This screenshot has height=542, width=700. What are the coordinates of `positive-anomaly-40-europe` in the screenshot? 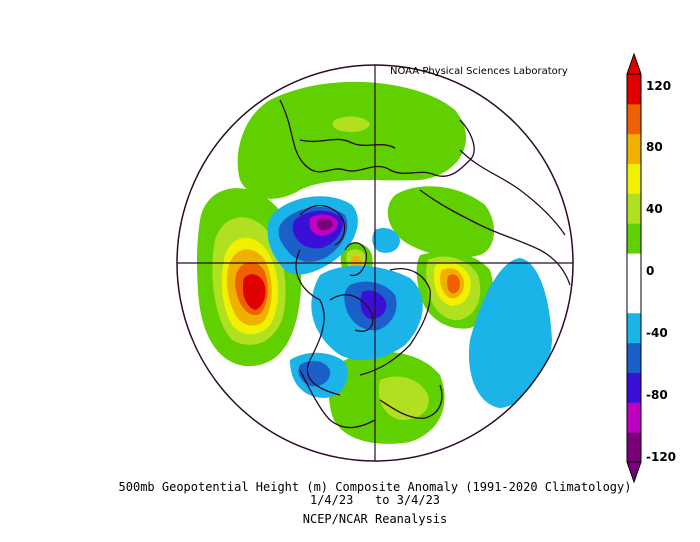 It's located at (441, 222).